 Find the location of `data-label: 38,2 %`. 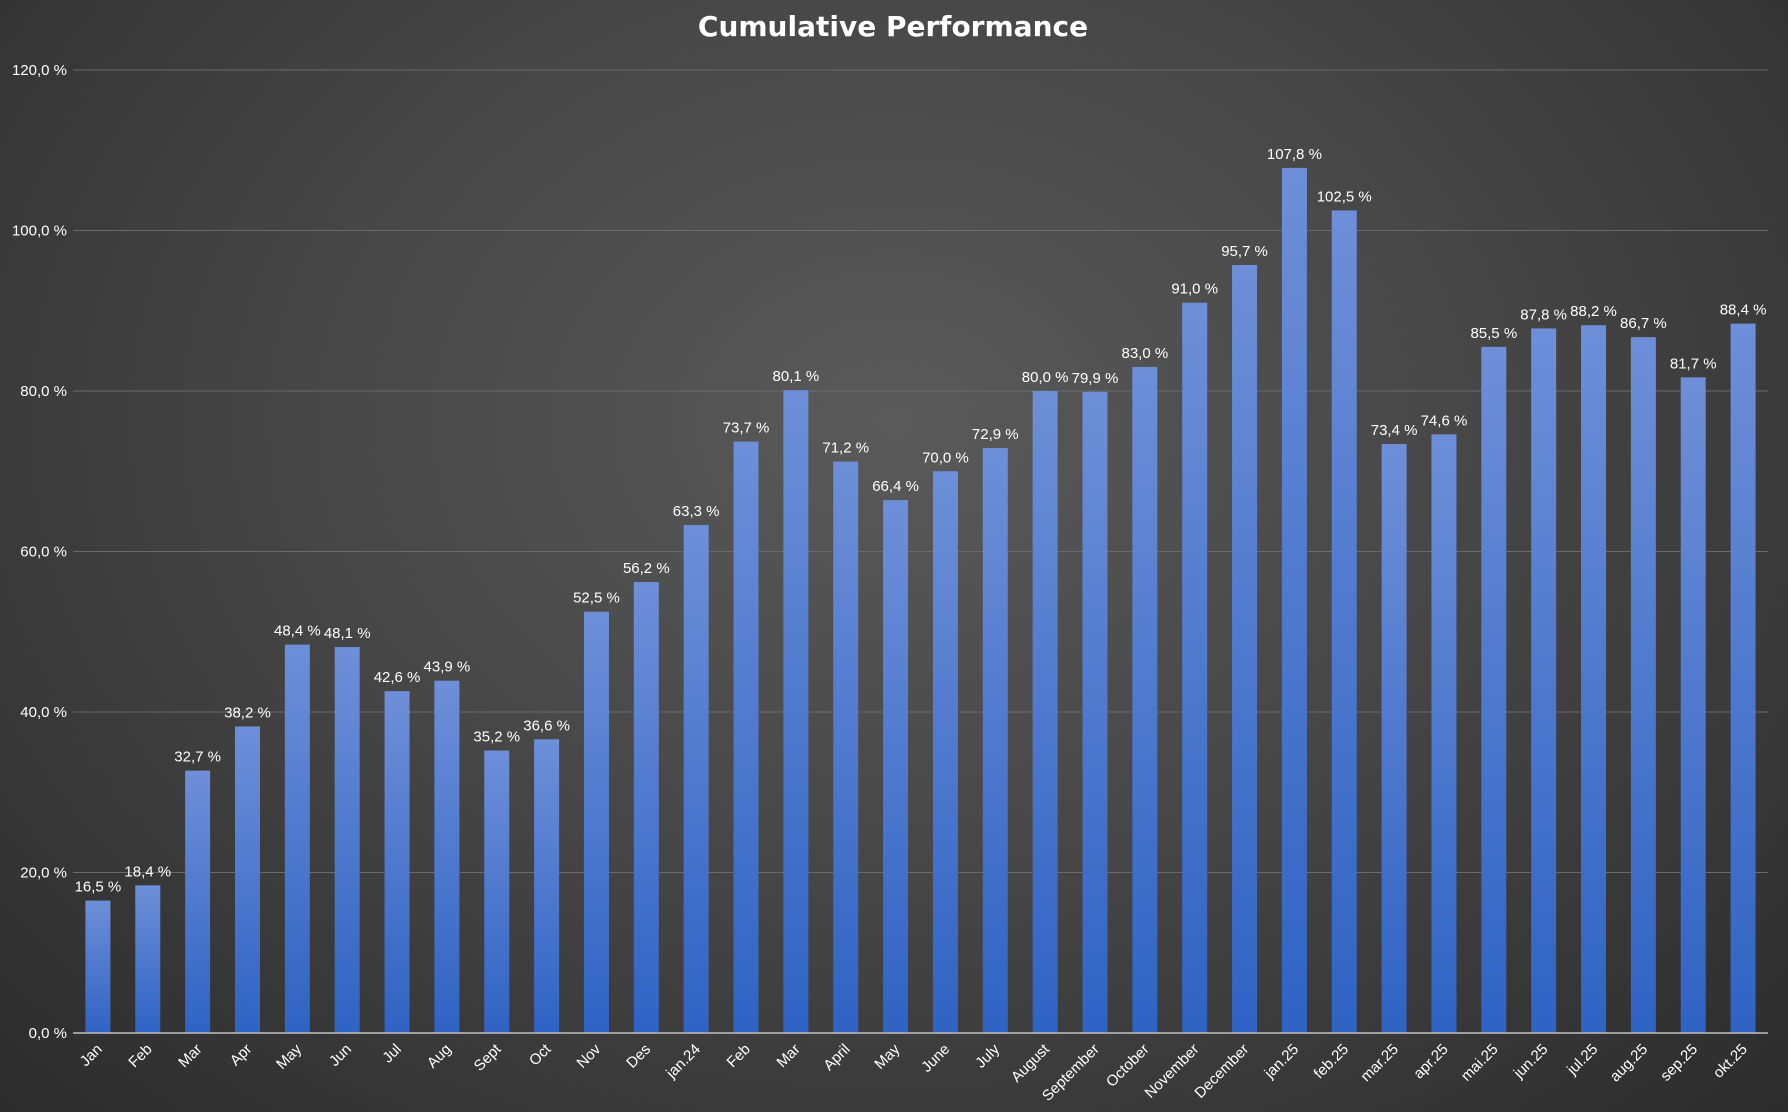

data-label: 38,2 % is located at coordinates (247, 712).